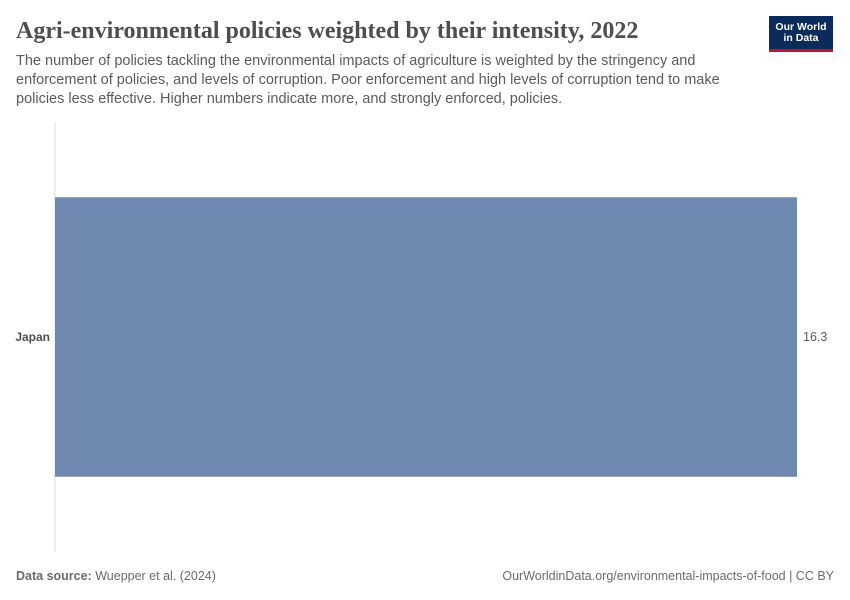 This screenshot has width=850, height=600. What do you see at coordinates (815, 337) in the screenshot?
I see `value-label: 16.3` at bounding box center [815, 337].